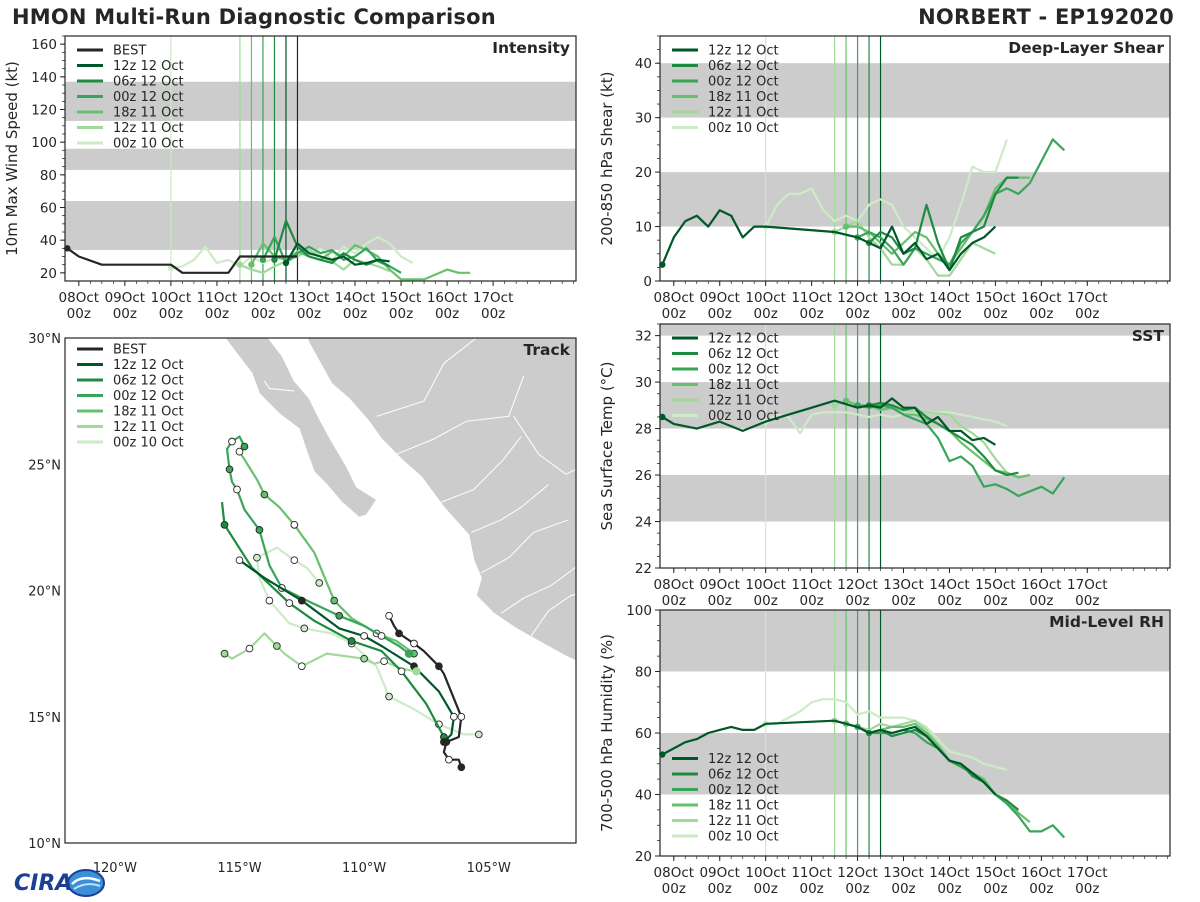  Describe the element at coordinates (67, 248) in the screenshot. I see `intensity-init-marker-best` at that location.